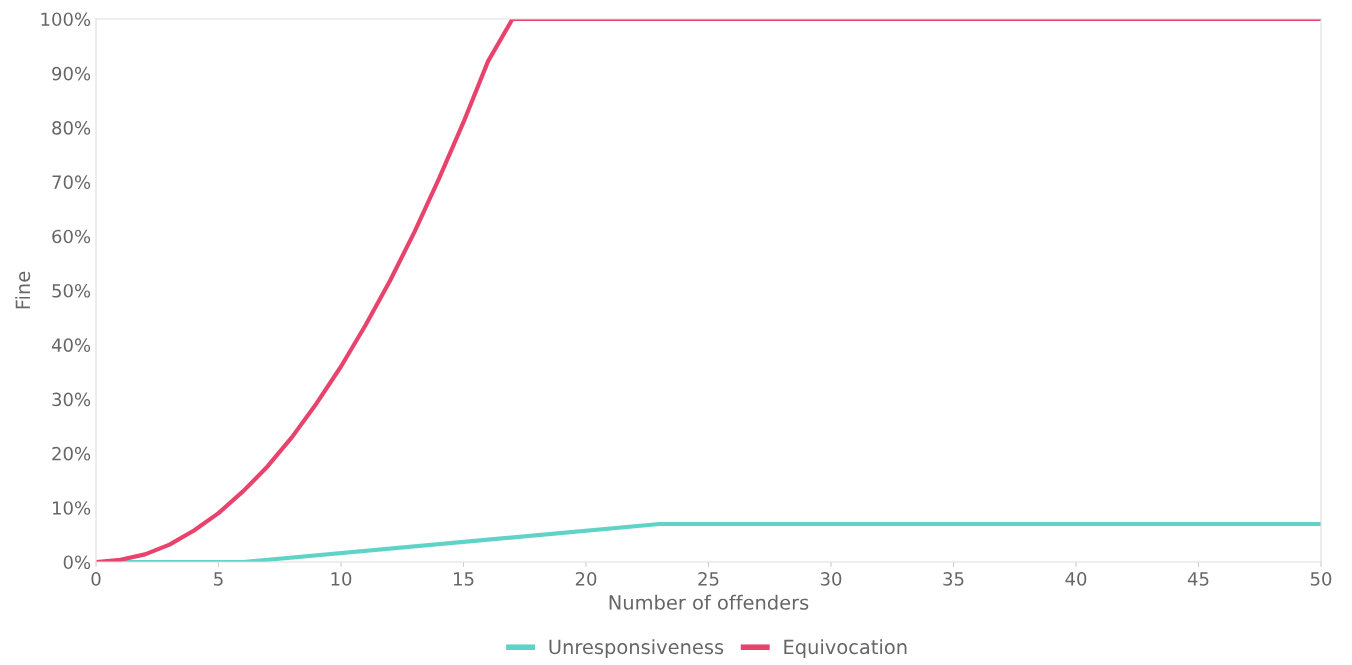 Image resolution: width=1352 pixels, height=665 pixels. Describe the element at coordinates (71, 182) in the screenshot. I see `y-tick-label: 70%` at that location.